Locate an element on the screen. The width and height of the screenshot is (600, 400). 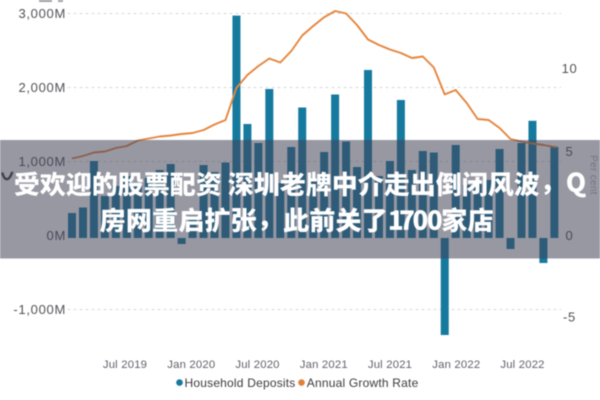
svg-text: Jul 2022 is located at coordinates (522, 365).